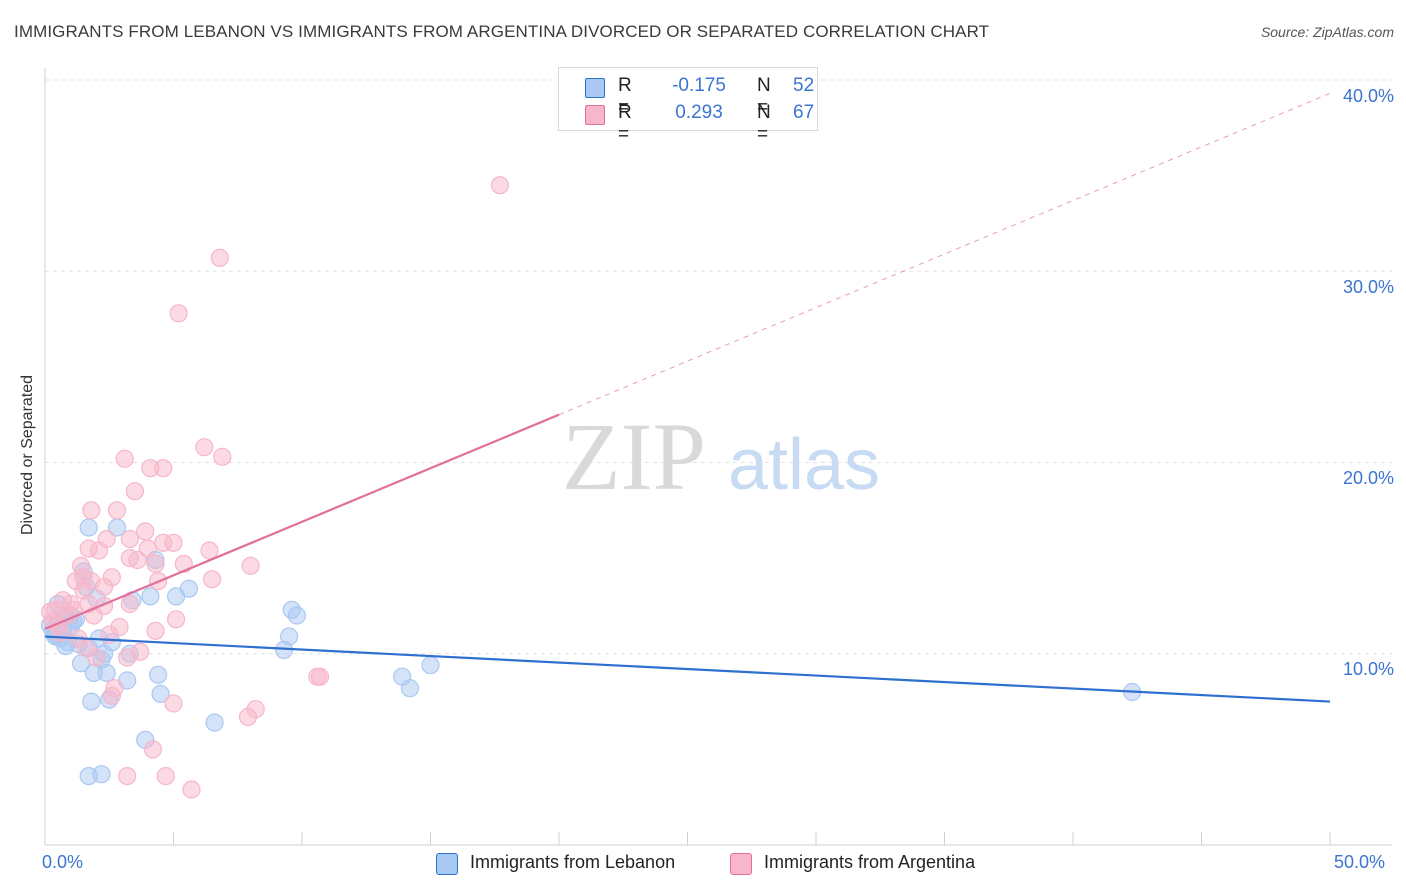  I want to click on legend-r-value: 0.293, so click(699, 112).